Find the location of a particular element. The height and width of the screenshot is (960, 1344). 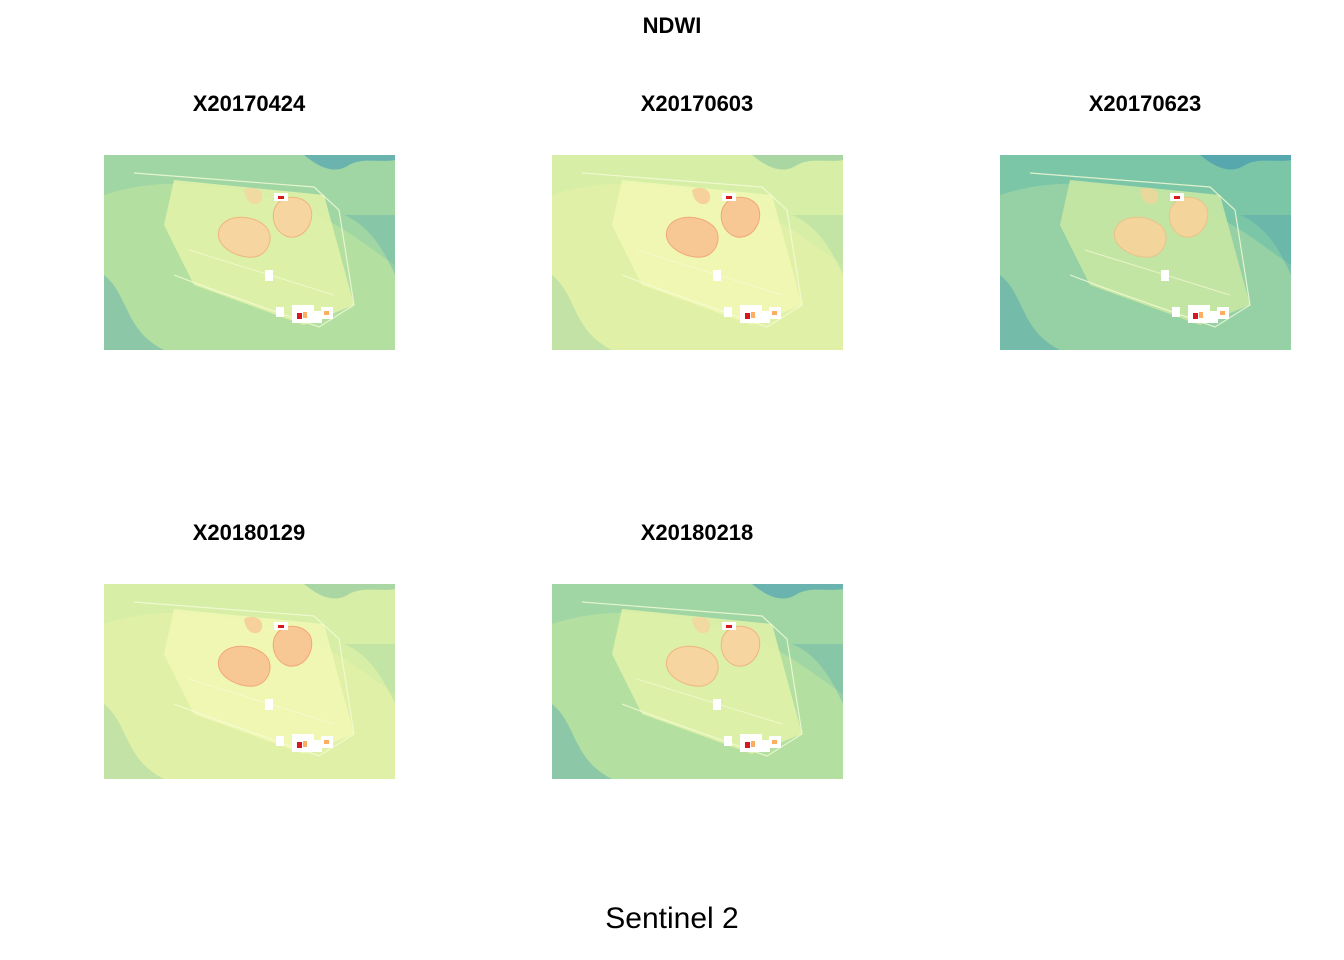

panel-title-1: X20170424 is located at coordinates (249, 103).